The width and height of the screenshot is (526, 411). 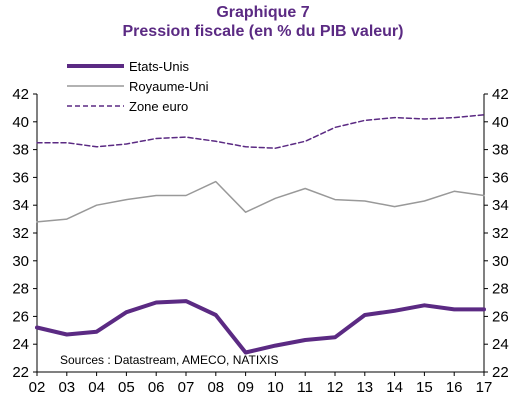 What do you see at coordinates (158, 106) in the screenshot?
I see `legend-label: Zone euro` at bounding box center [158, 106].